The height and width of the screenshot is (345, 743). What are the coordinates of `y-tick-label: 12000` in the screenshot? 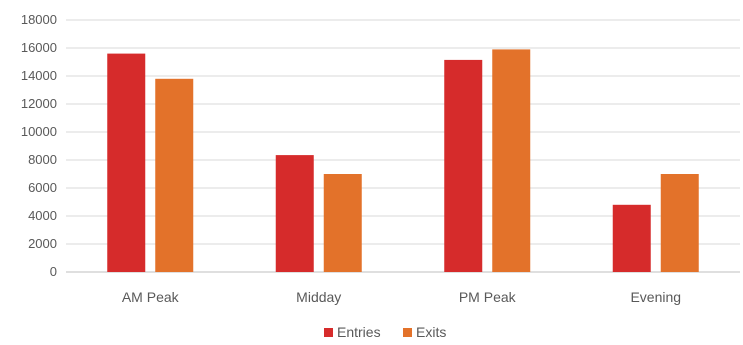 It's located at (39, 103).